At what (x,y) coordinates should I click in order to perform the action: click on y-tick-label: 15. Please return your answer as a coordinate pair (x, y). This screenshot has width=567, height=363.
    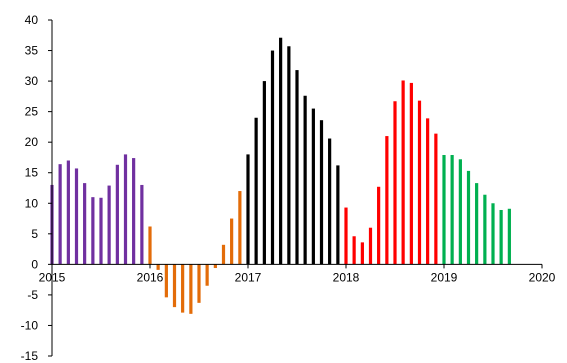
    Looking at the image, I should click on (32, 173).